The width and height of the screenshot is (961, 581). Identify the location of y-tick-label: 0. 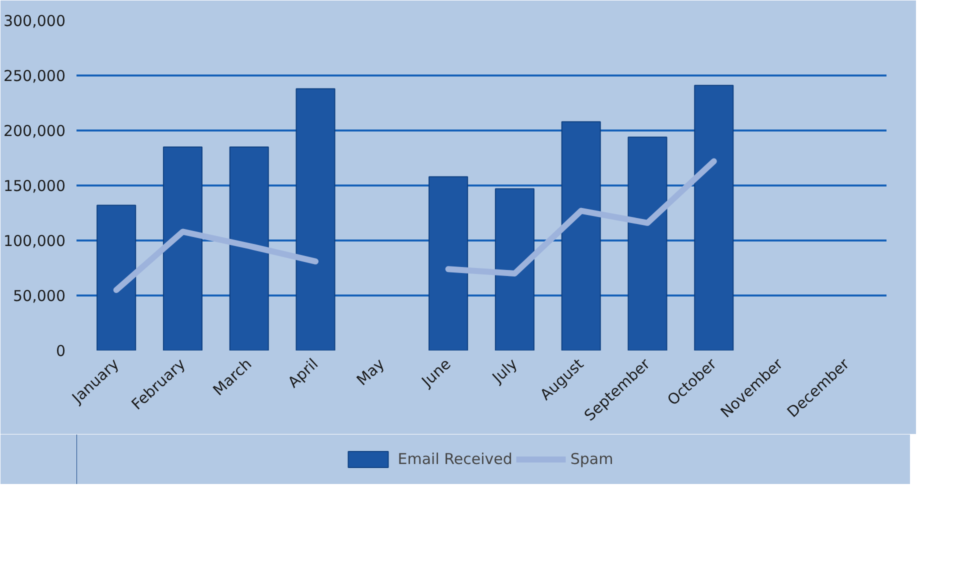
(61, 351).